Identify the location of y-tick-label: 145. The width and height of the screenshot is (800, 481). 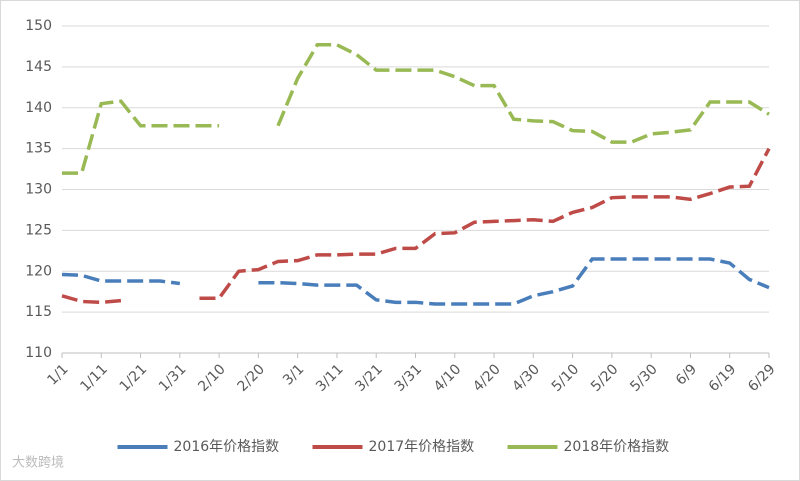
(38, 67).